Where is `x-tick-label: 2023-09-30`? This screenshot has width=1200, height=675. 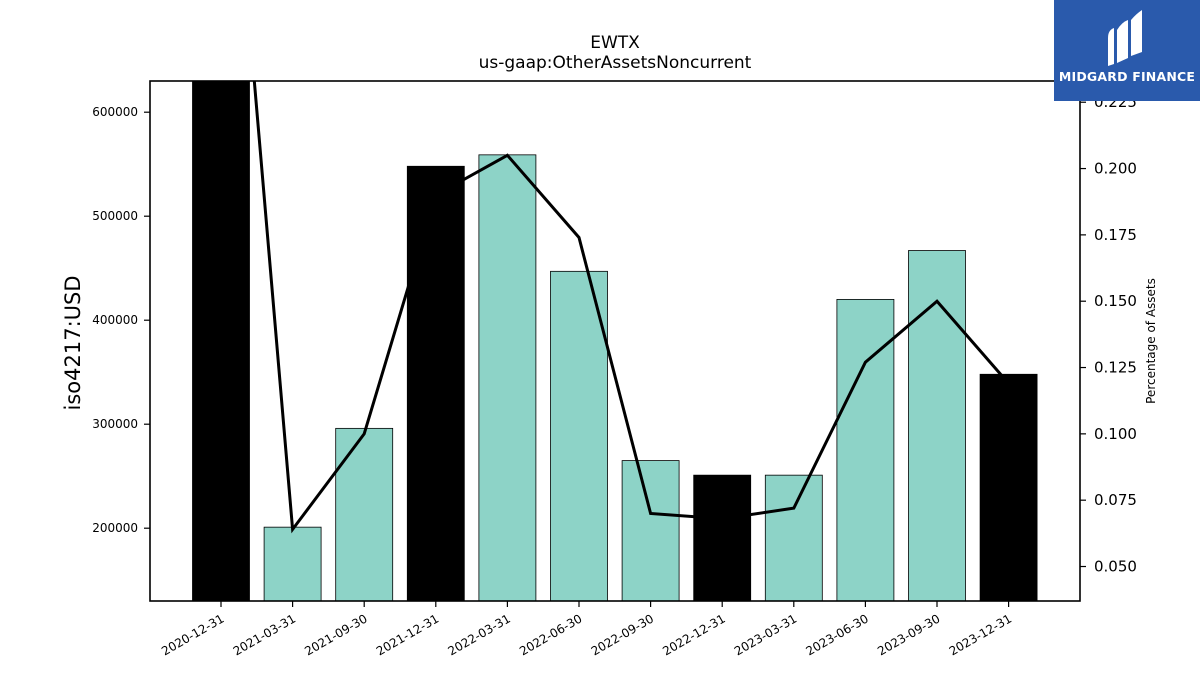 x-tick-label: 2023-09-30 is located at coordinates (908, 634).